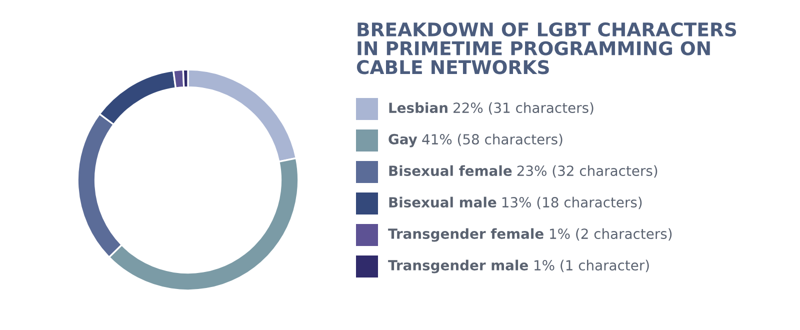 This screenshot has width=800, height=330. I want to click on data-label: 1% (2 characters), so click(611, 234).